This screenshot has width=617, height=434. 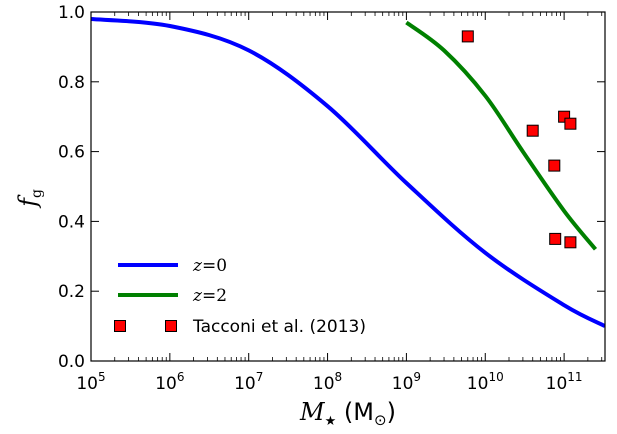 I want to click on x-axis-label-sub: ★, so click(x=331, y=421).